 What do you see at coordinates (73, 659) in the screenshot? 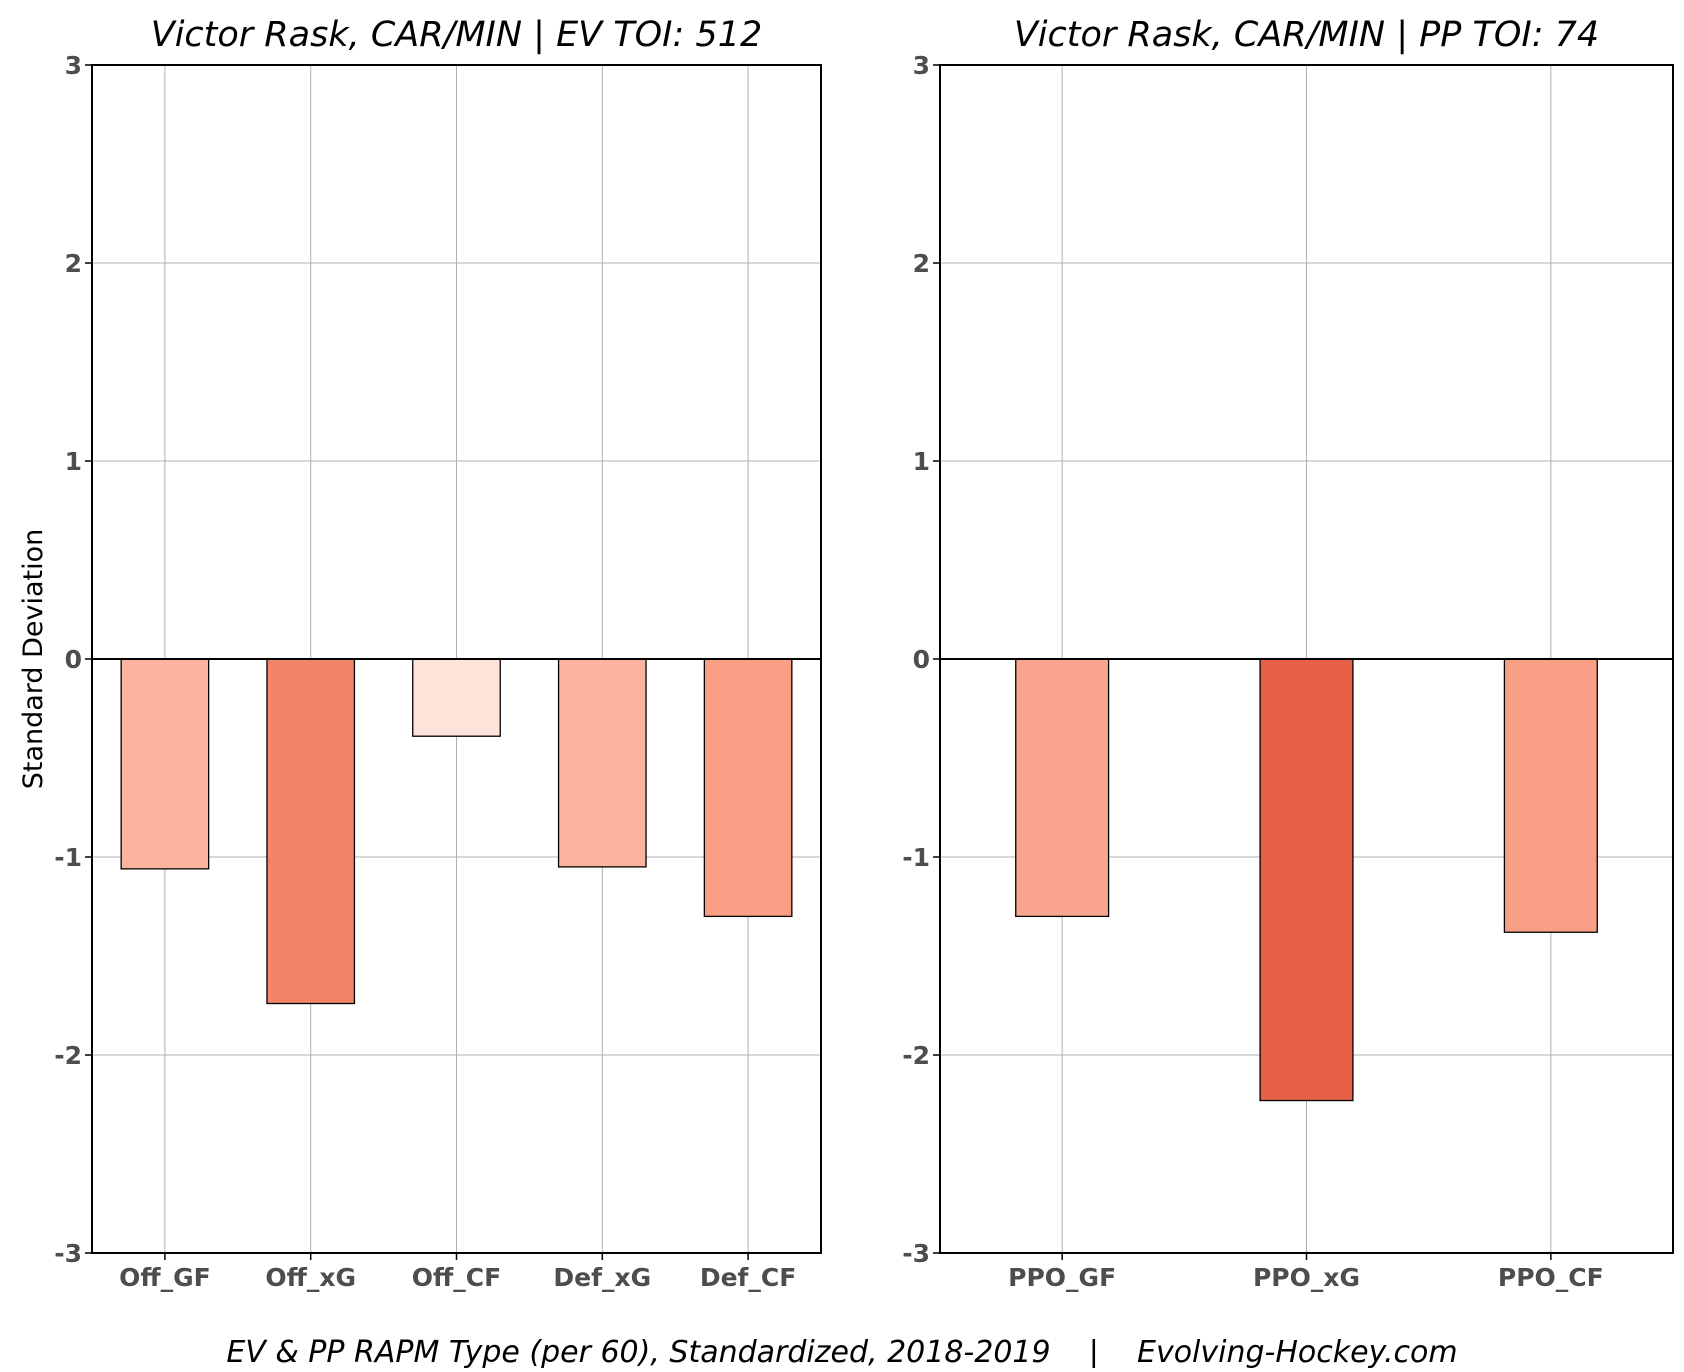
I see `ev-ytick-label: 0` at bounding box center [73, 659].